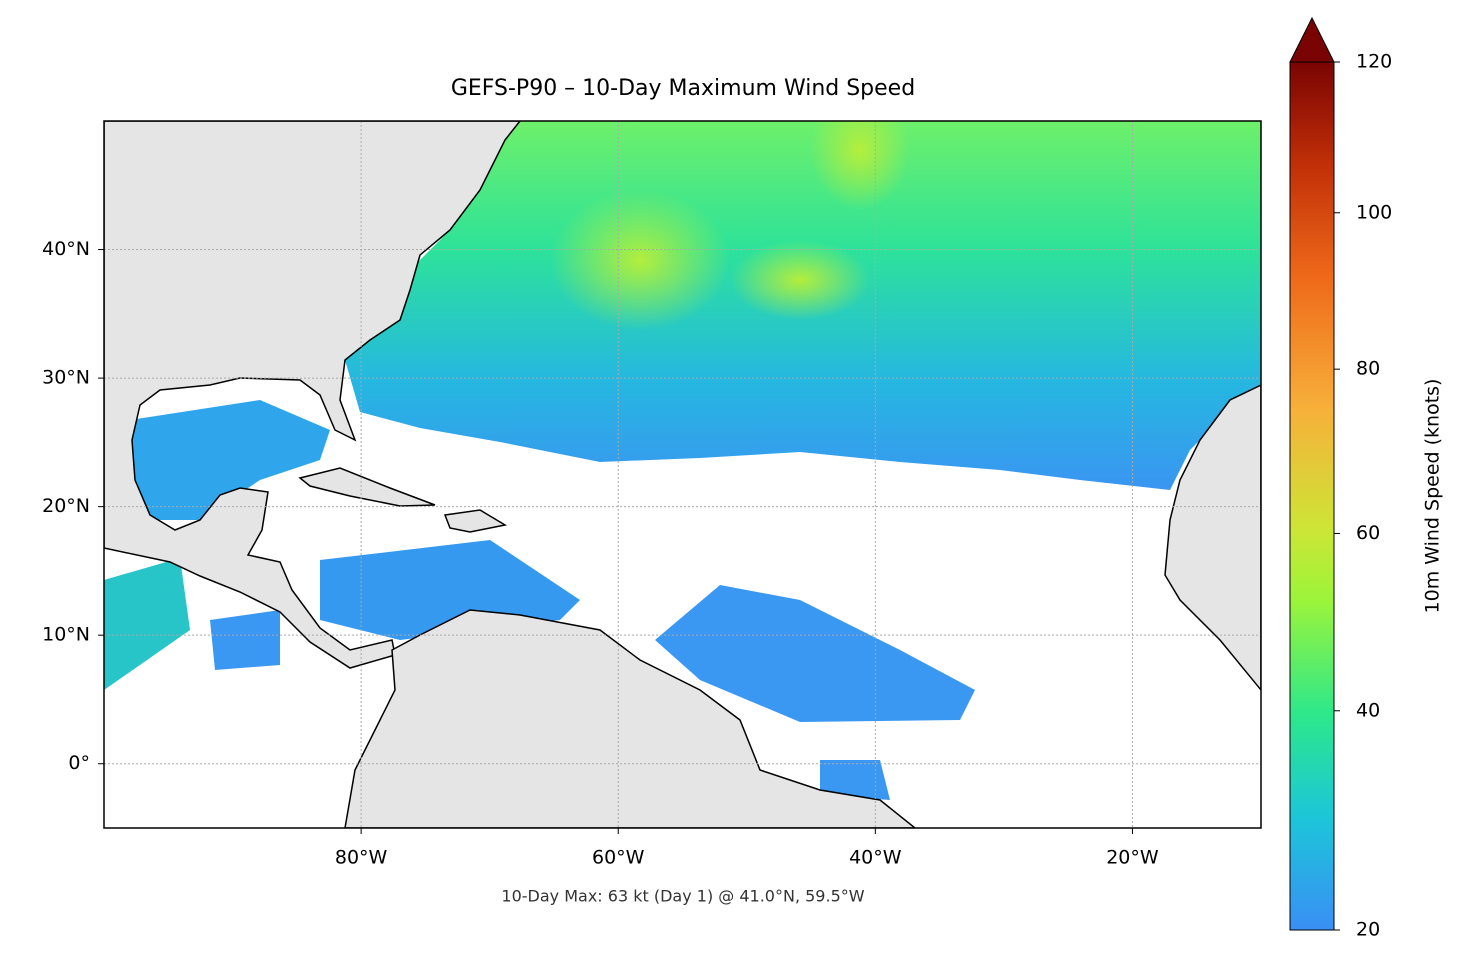  I want to click on x-tick-label: 60°W, so click(618, 858).